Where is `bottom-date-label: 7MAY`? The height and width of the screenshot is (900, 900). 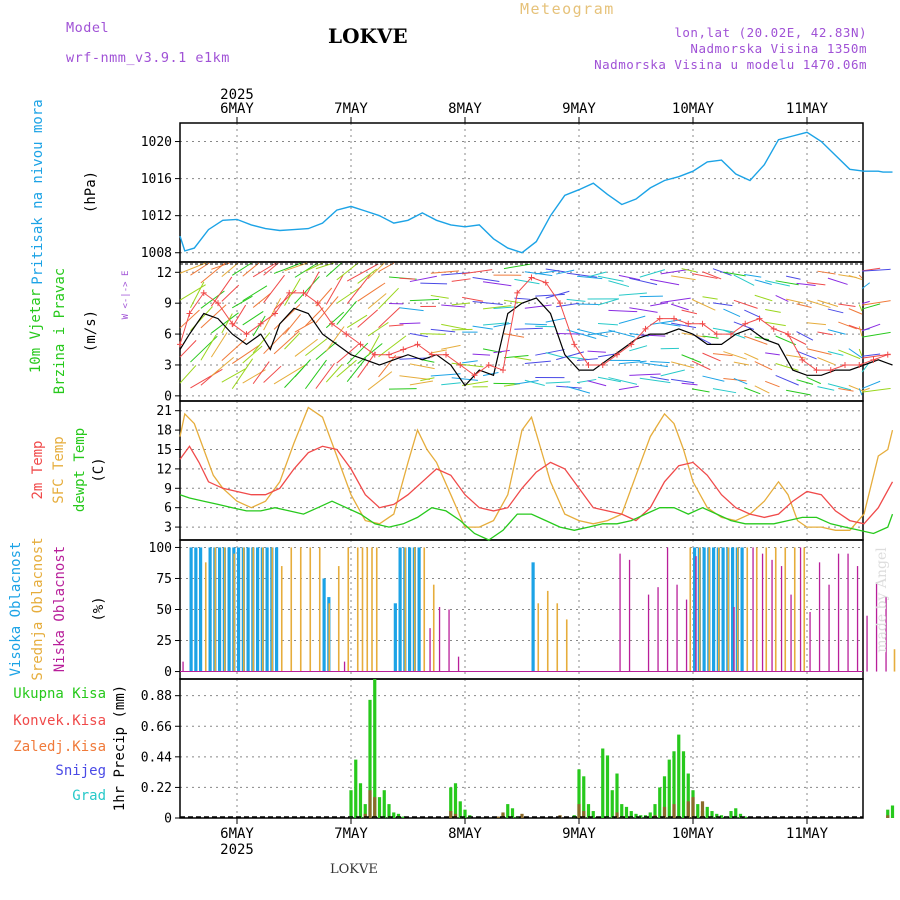 bottom-date-label: 7MAY is located at coordinates (351, 834).